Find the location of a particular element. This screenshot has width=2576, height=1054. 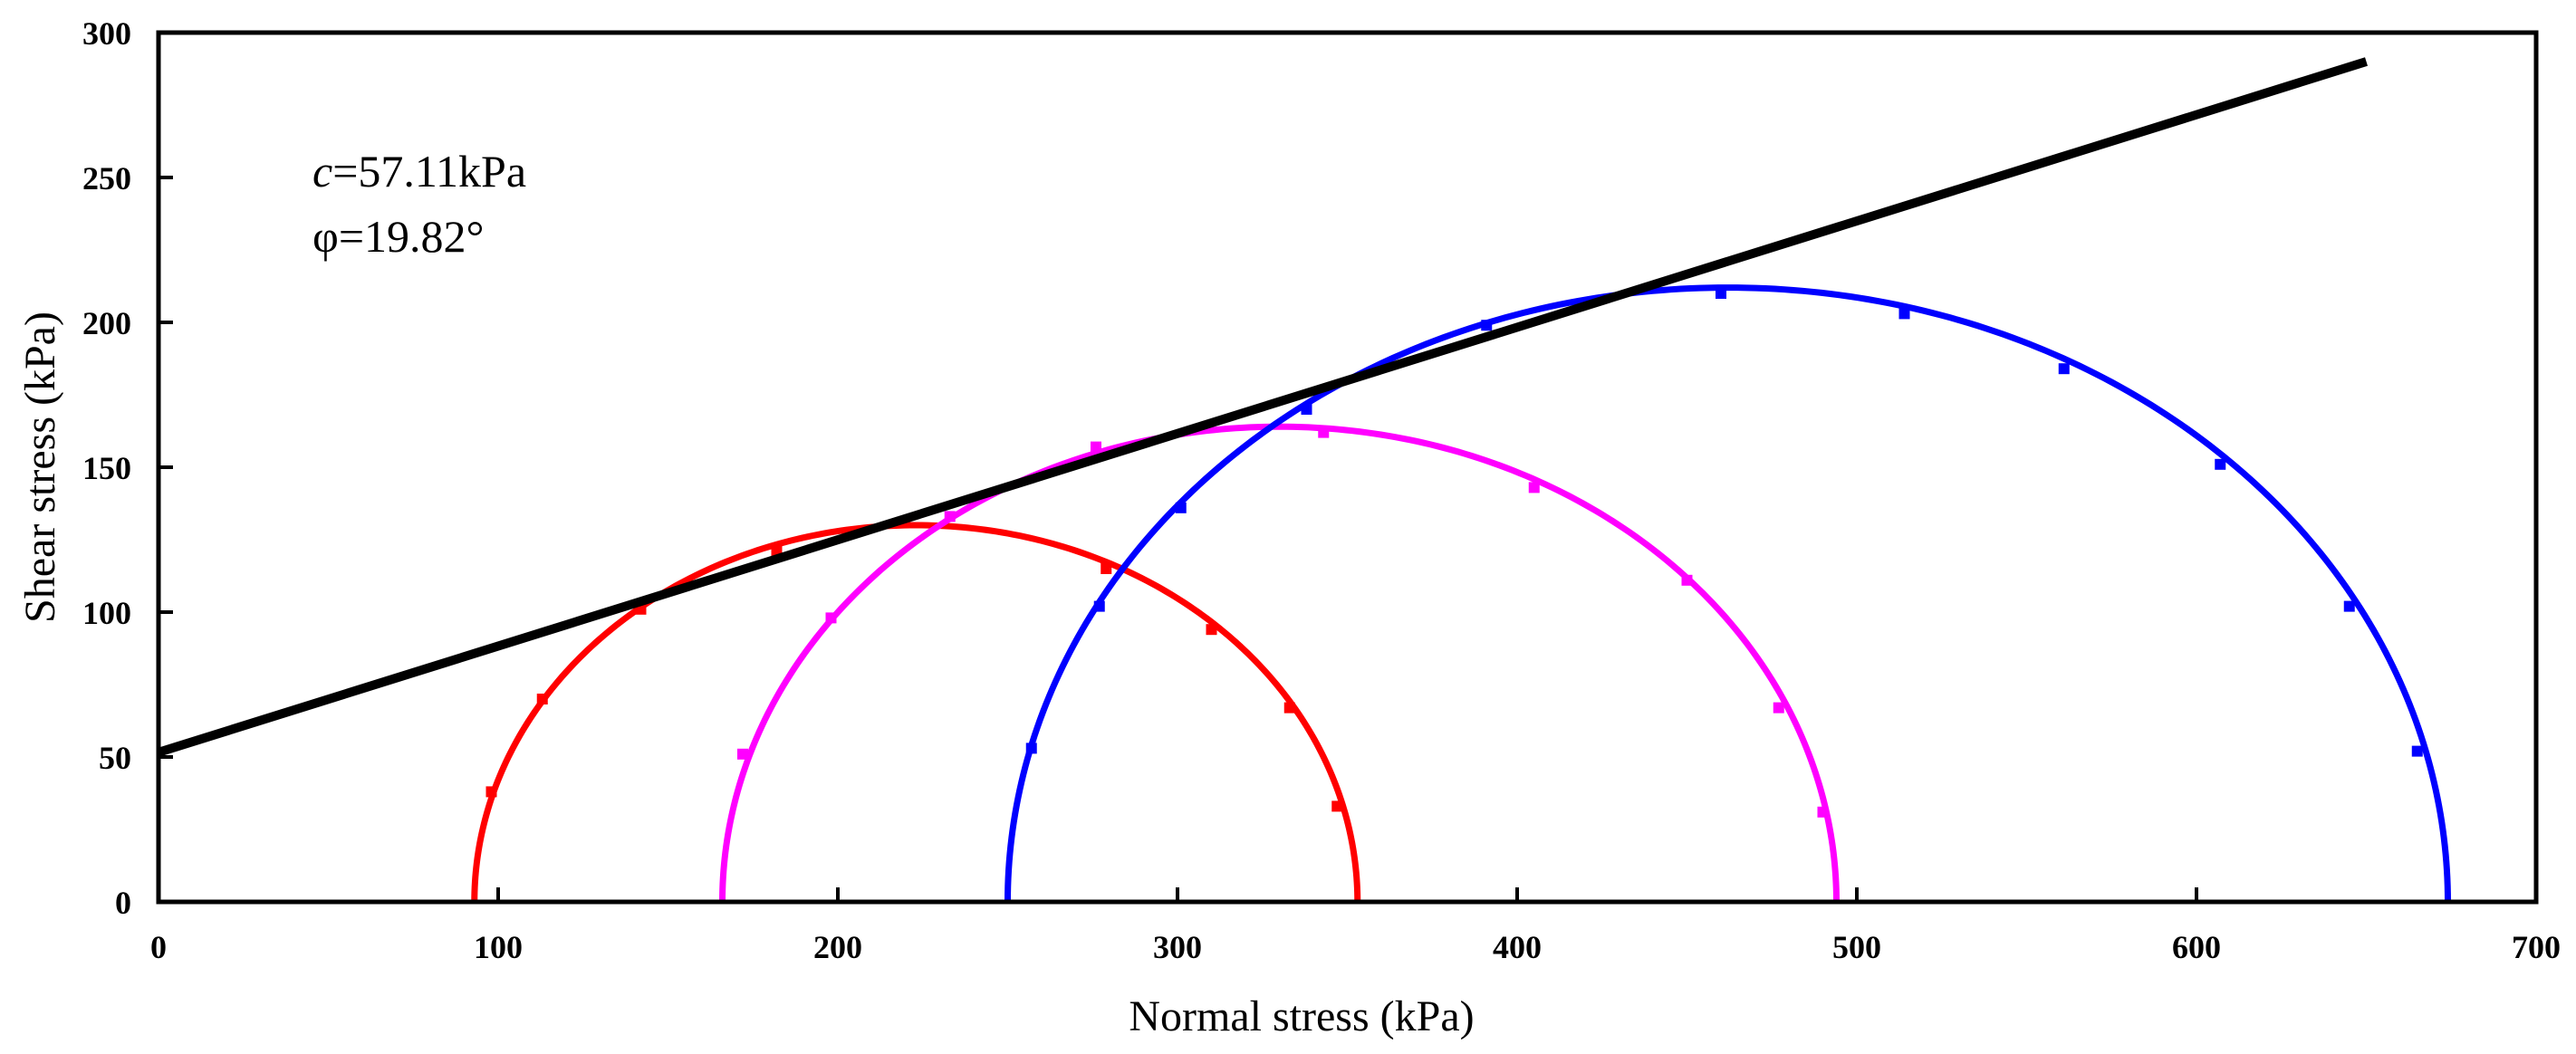

y-tick-label-150: 150 is located at coordinates (106, 468).